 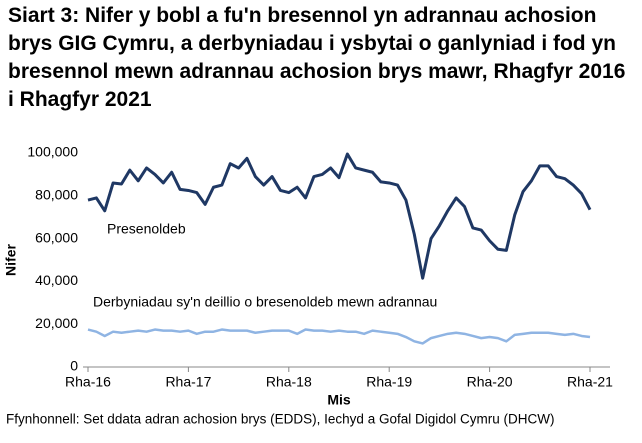 What do you see at coordinates (289, 382) in the screenshot?
I see `x-tick-label: Rha-18` at bounding box center [289, 382].